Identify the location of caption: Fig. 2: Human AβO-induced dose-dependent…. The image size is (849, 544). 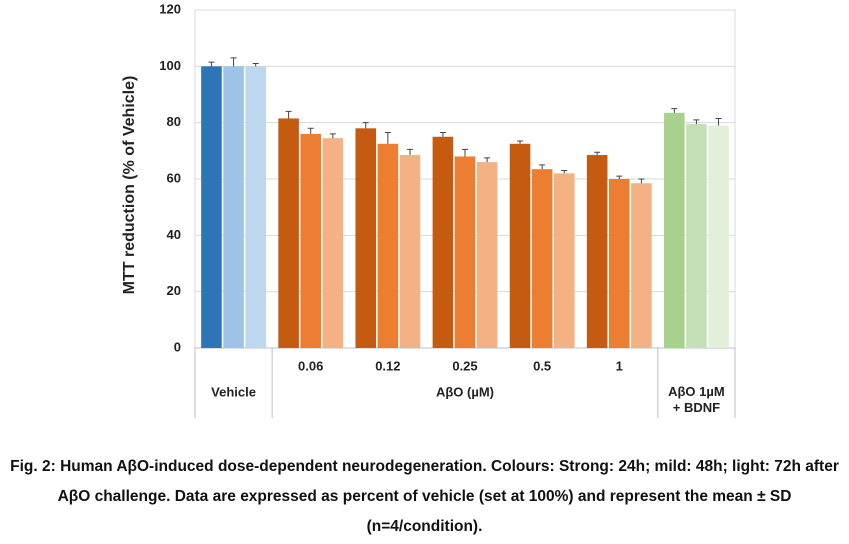
(424, 496).